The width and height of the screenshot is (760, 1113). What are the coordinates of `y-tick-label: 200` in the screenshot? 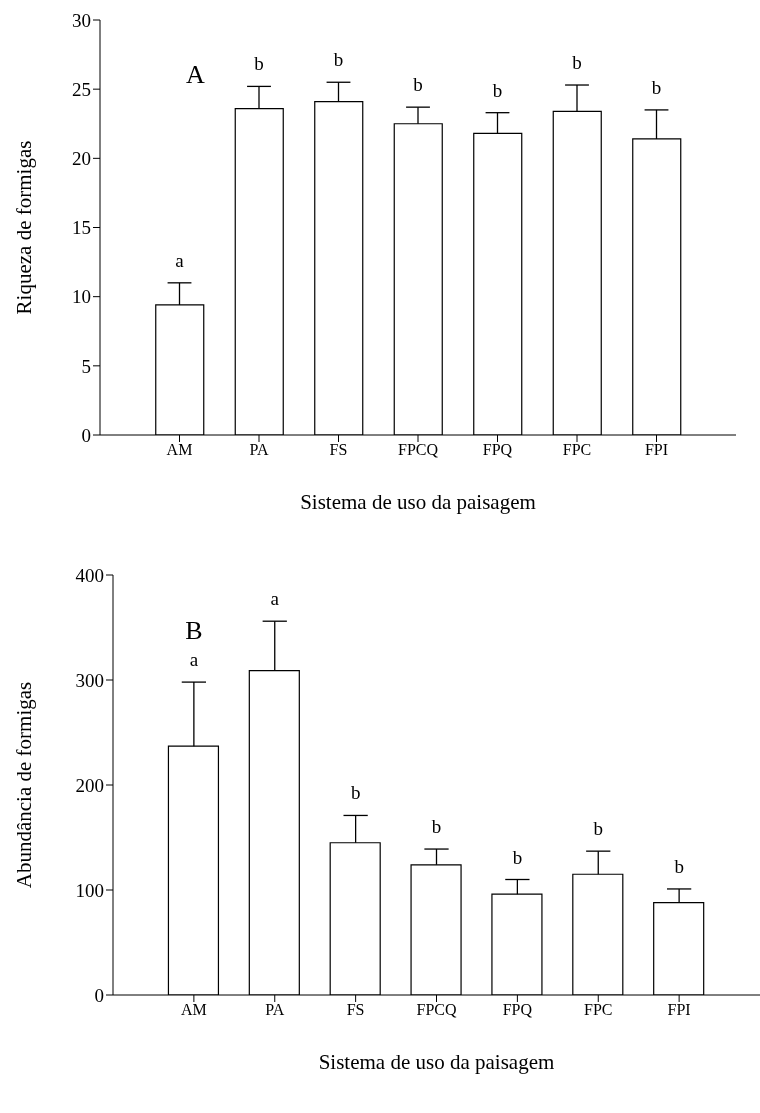 It's located at (89, 785).